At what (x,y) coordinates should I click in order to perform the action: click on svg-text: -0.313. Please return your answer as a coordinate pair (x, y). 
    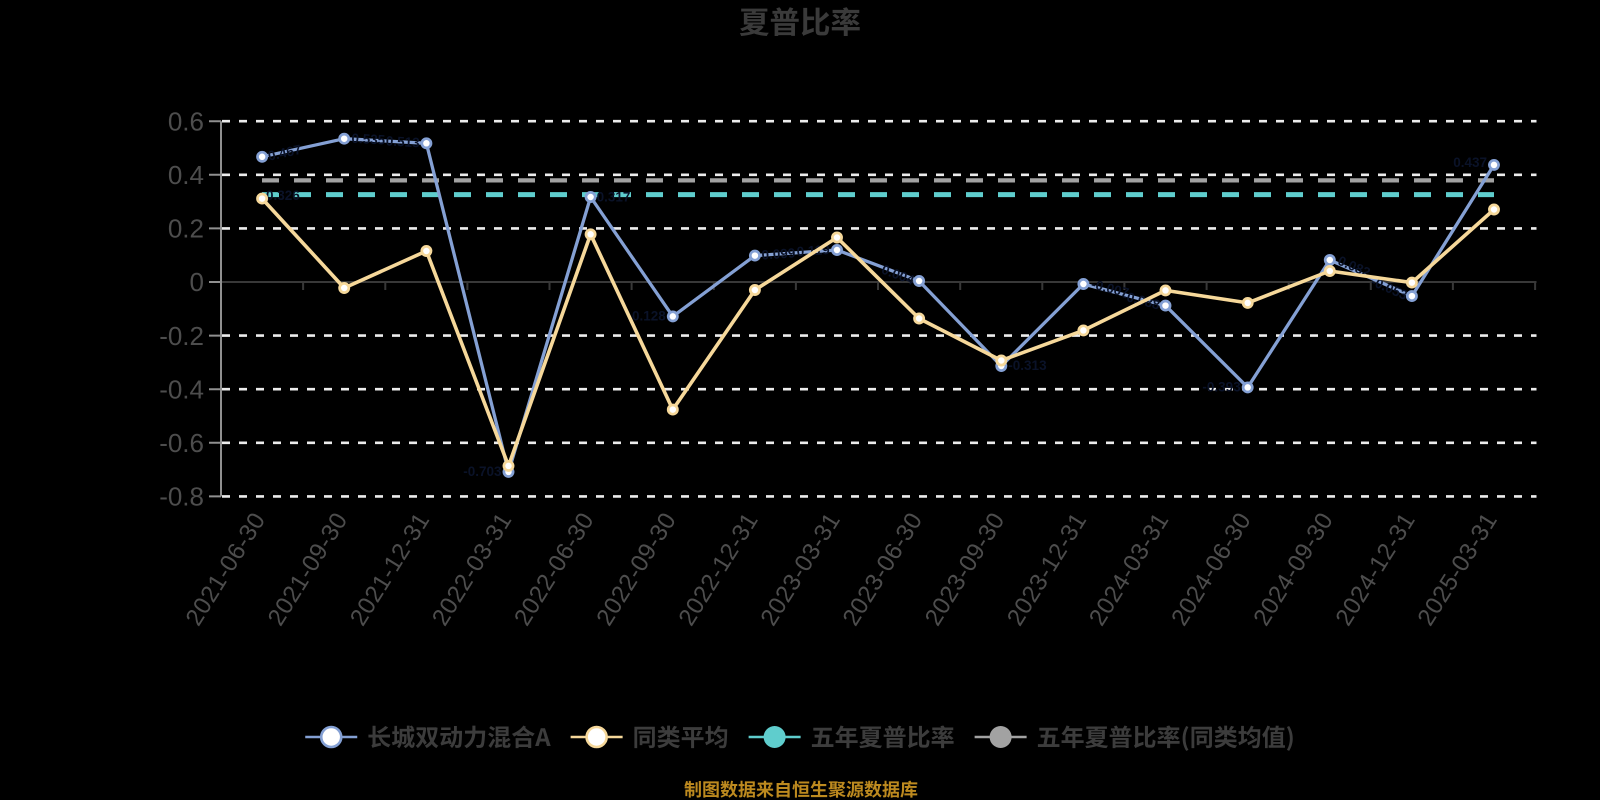
    Looking at the image, I should click on (1027, 365).